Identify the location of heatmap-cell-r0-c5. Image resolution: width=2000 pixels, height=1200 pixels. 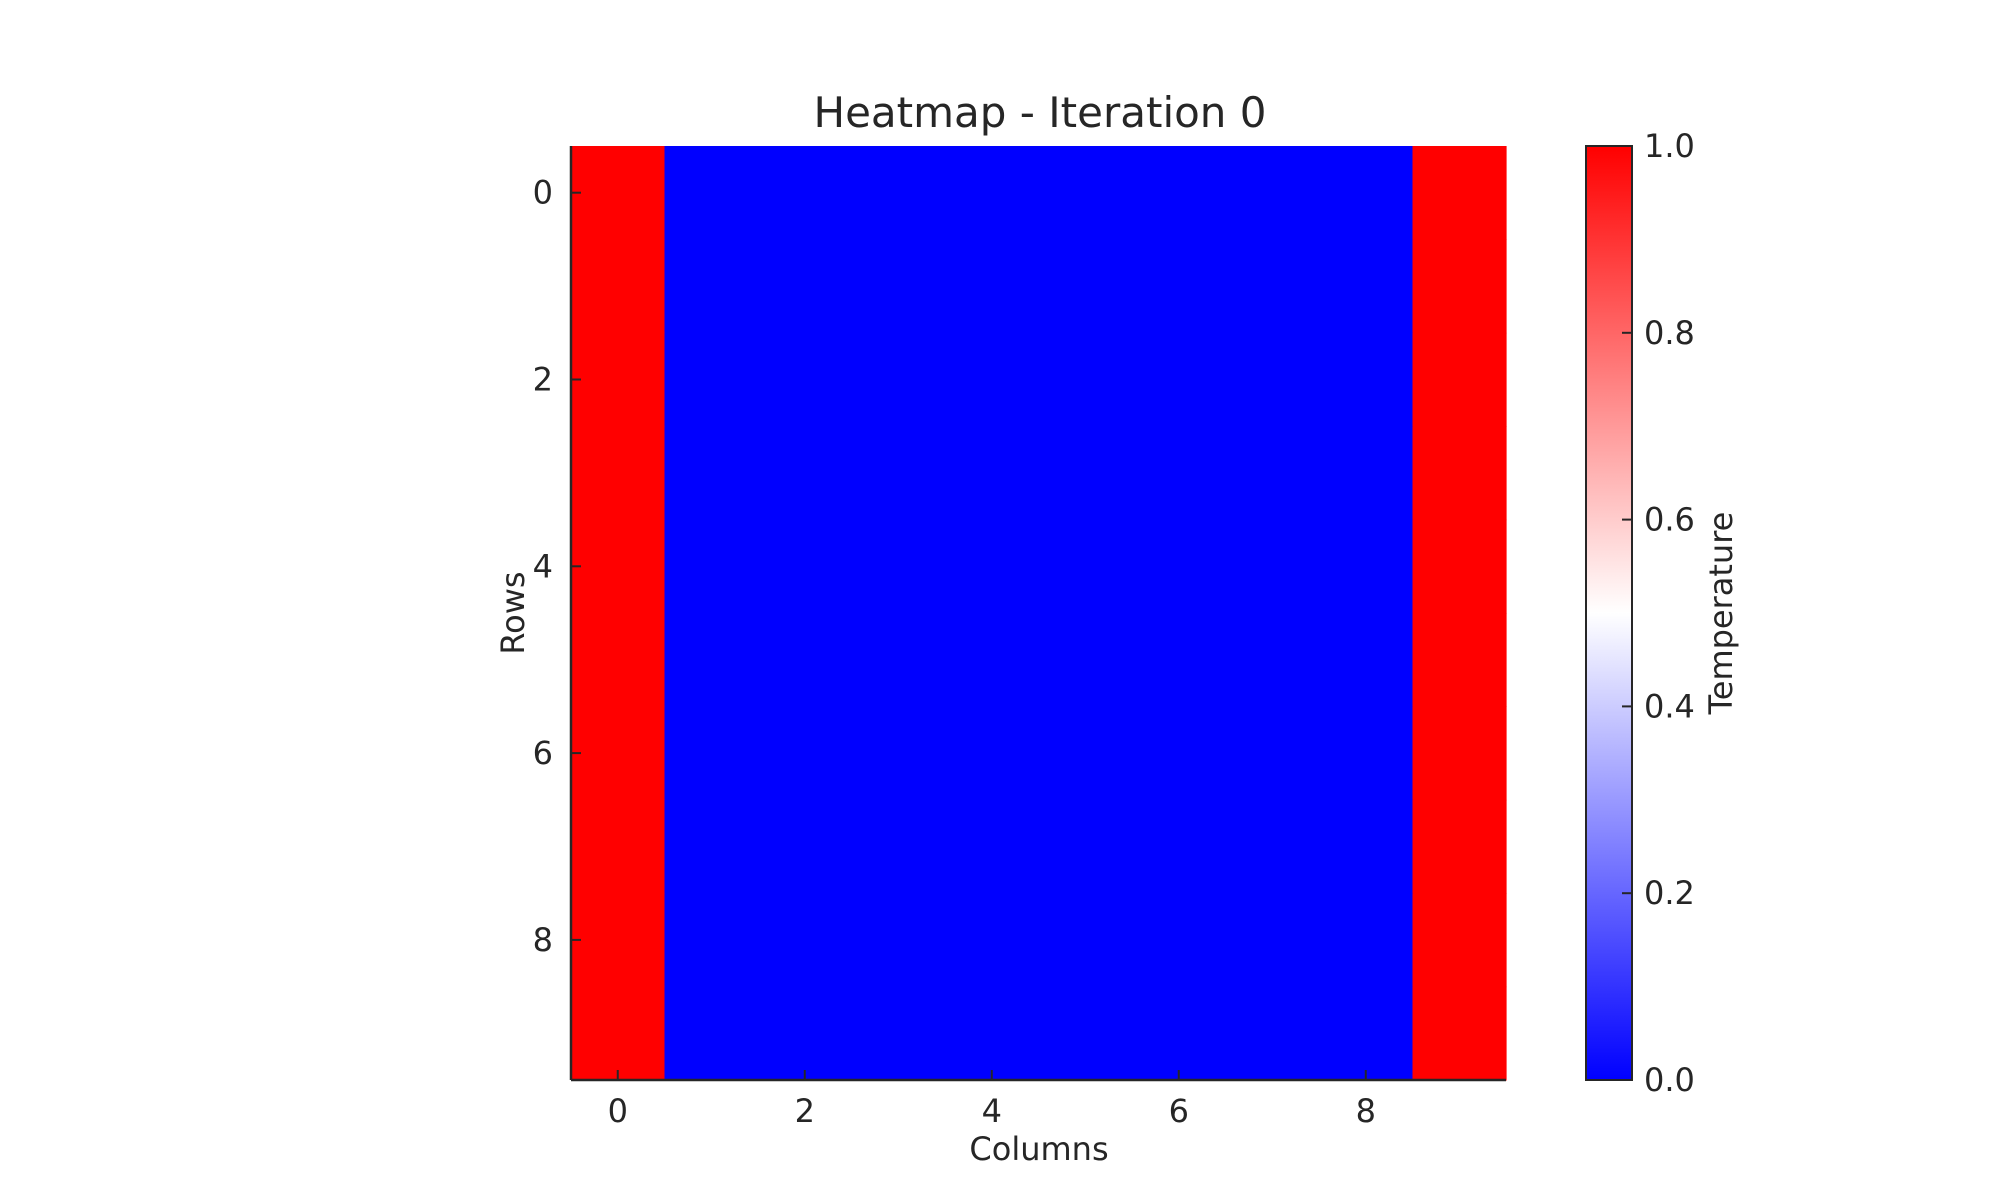
(1085, 193).